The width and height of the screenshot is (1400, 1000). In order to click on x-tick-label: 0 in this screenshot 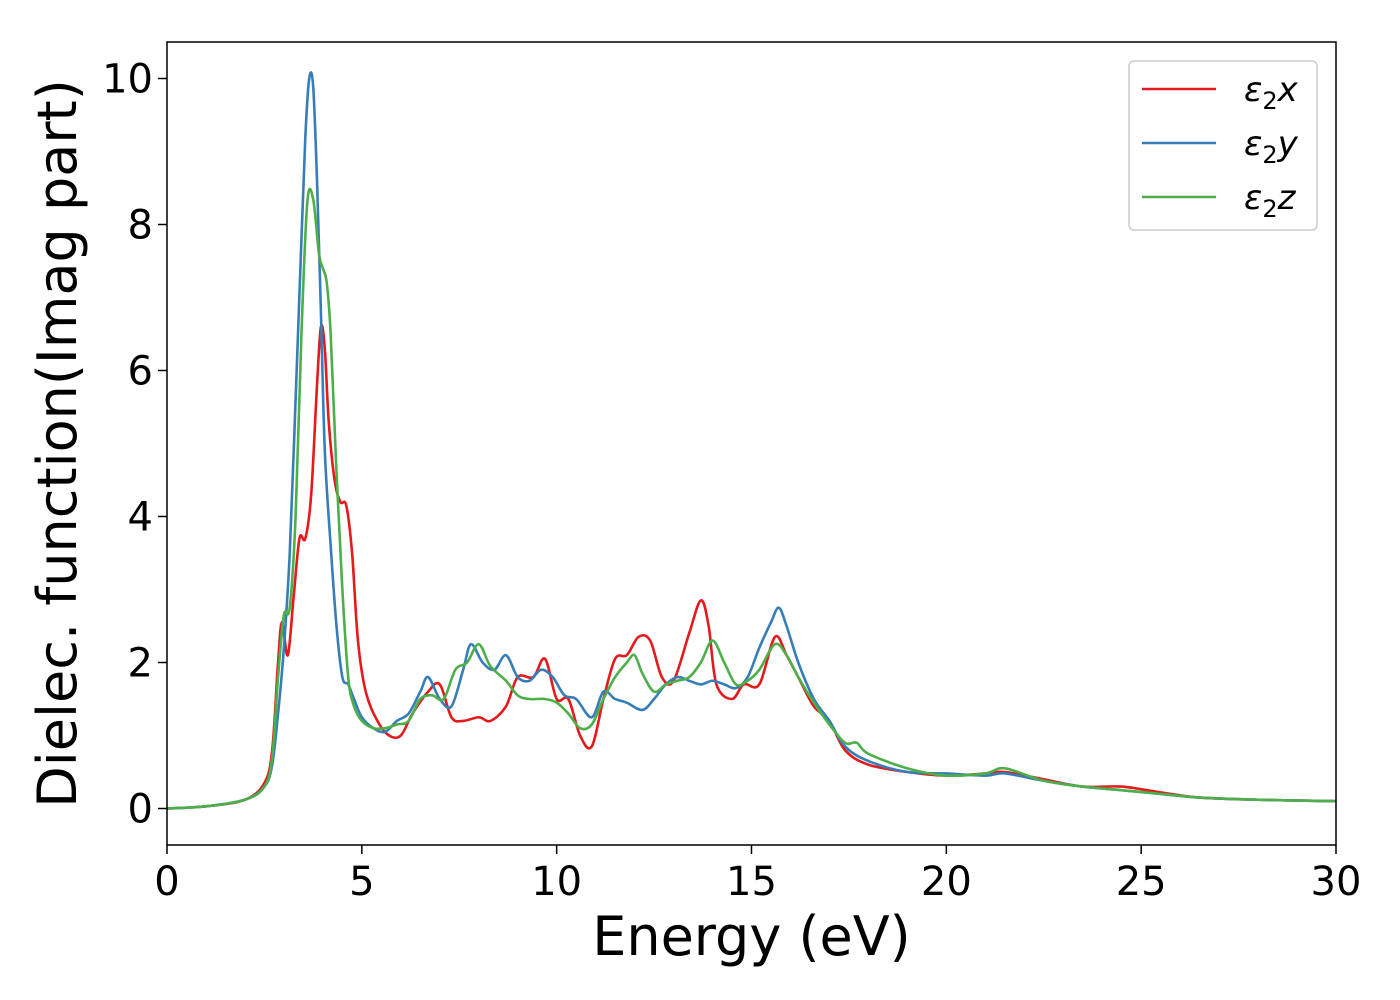, I will do `click(166, 882)`.